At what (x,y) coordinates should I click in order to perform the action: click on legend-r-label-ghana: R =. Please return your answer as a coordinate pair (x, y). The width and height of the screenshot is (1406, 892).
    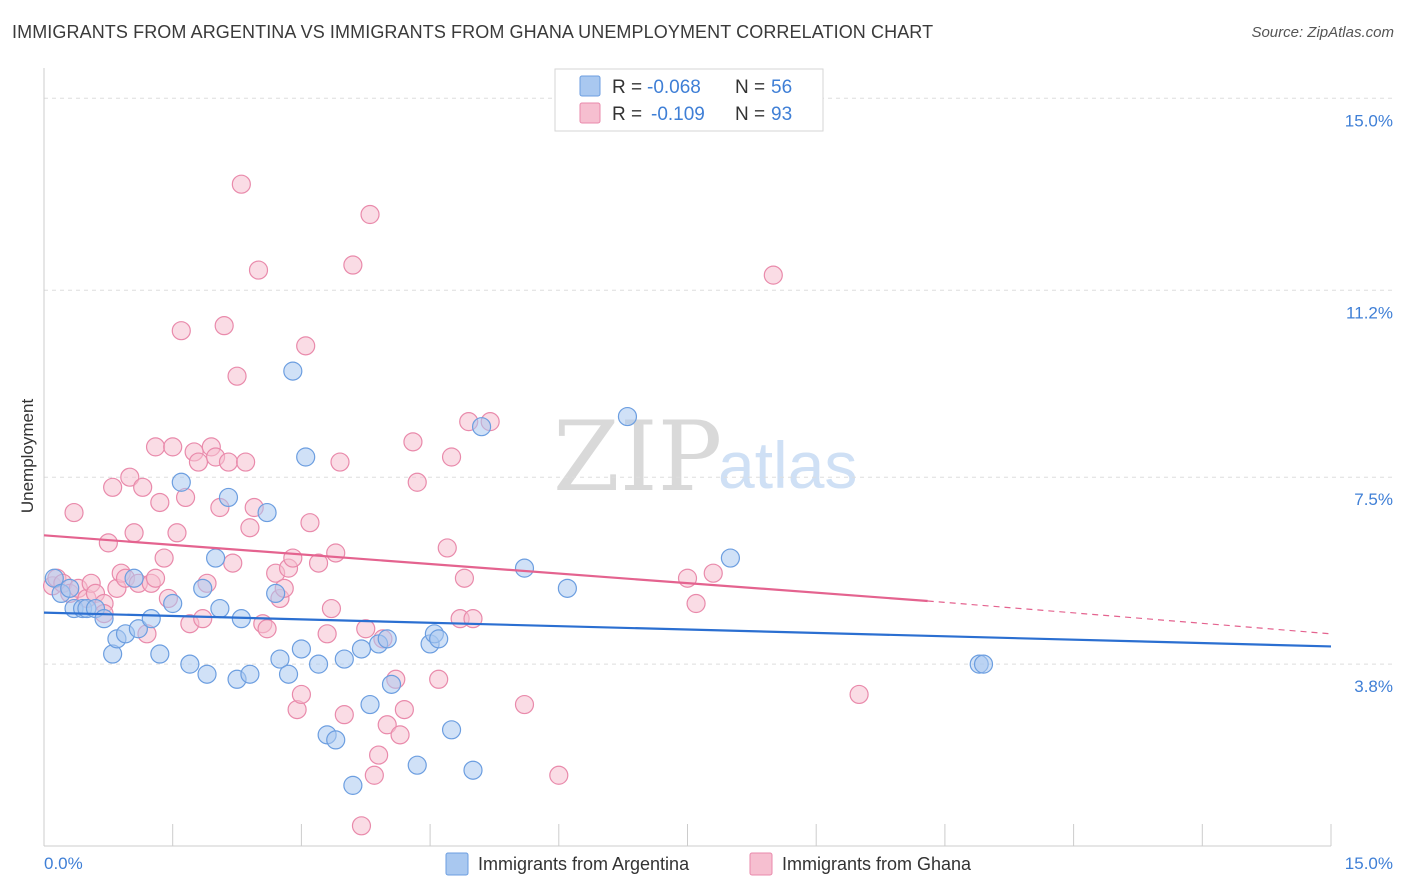
    Looking at the image, I should click on (627, 114).